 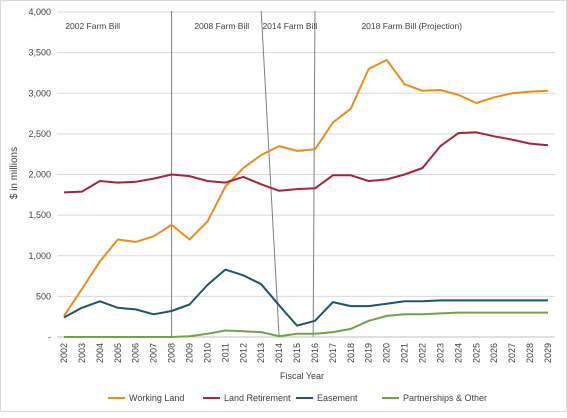 I want to click on x-tick-label: 2010, so click(x=207, y=353).